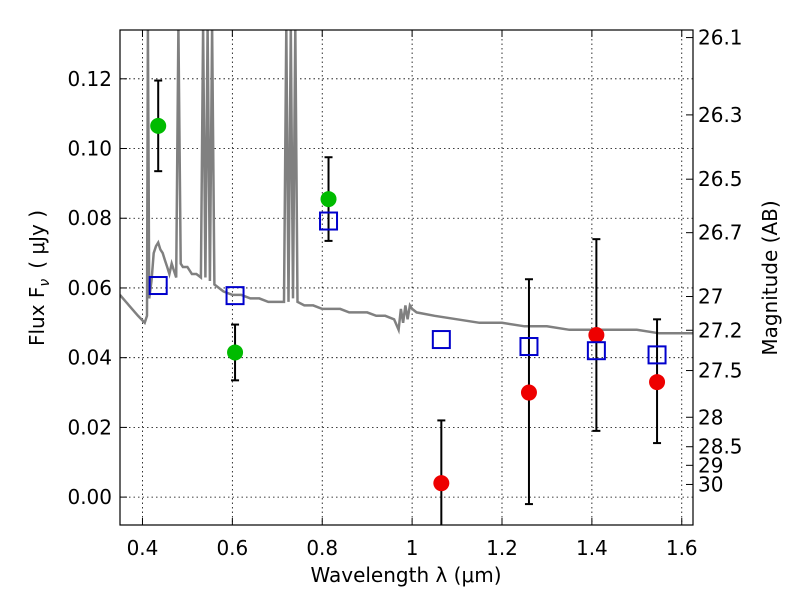 This screenshot has height=600, width=800. What do you see at coordinates (89, 497) in the screenshot?
I see `y-tick-label: 0.00` at bounding box center [89, 497].